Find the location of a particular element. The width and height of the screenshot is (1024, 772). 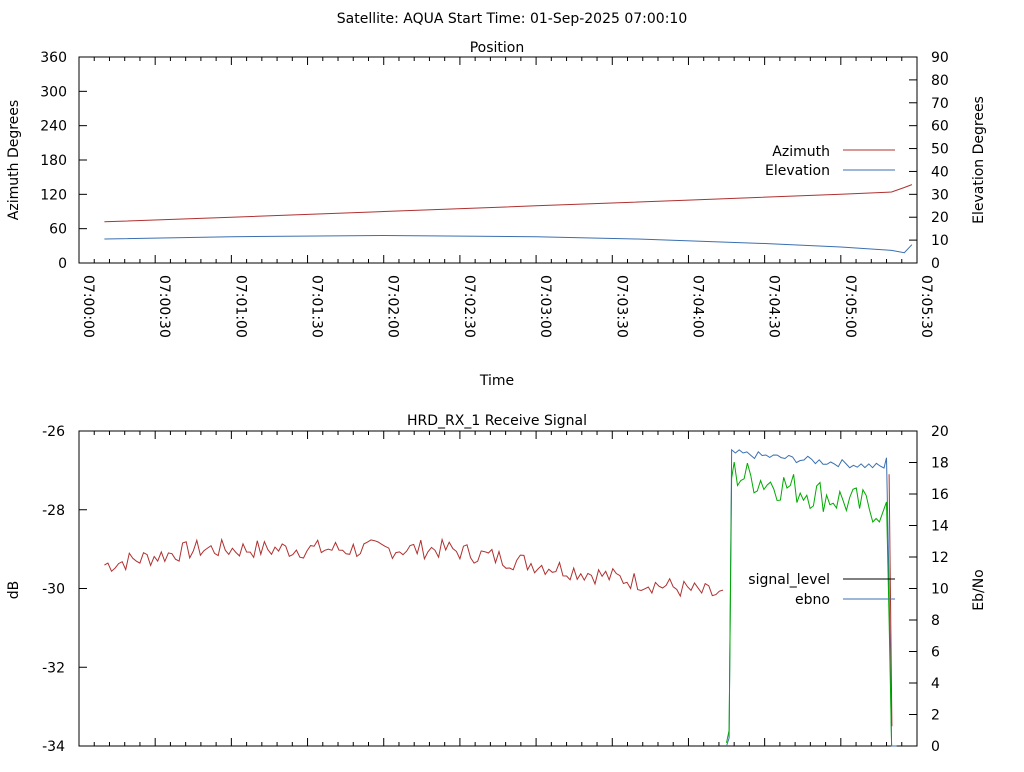

chart2-ytick-label: -26 is located at coordinates (53, 432).